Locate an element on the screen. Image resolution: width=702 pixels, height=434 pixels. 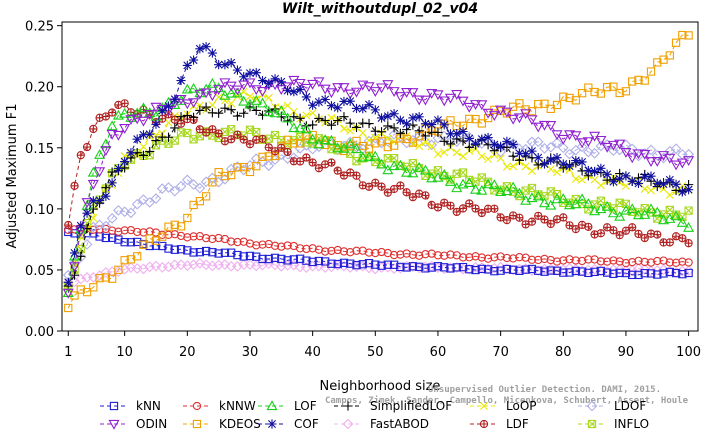
x-tick-label: 1 is located at coordinates (68, 352).